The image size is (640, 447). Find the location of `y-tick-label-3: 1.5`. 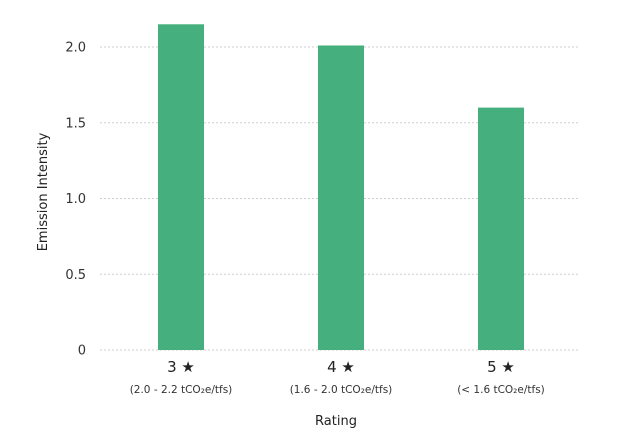

y-tick-label-3: 1.5 is located at coordinates (75, 123).